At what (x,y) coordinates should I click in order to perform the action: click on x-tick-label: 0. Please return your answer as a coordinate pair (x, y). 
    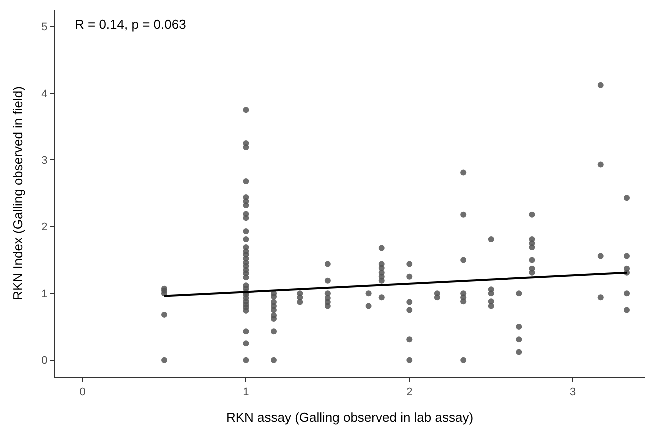
    Looking at the image, I should click on (83, 392).